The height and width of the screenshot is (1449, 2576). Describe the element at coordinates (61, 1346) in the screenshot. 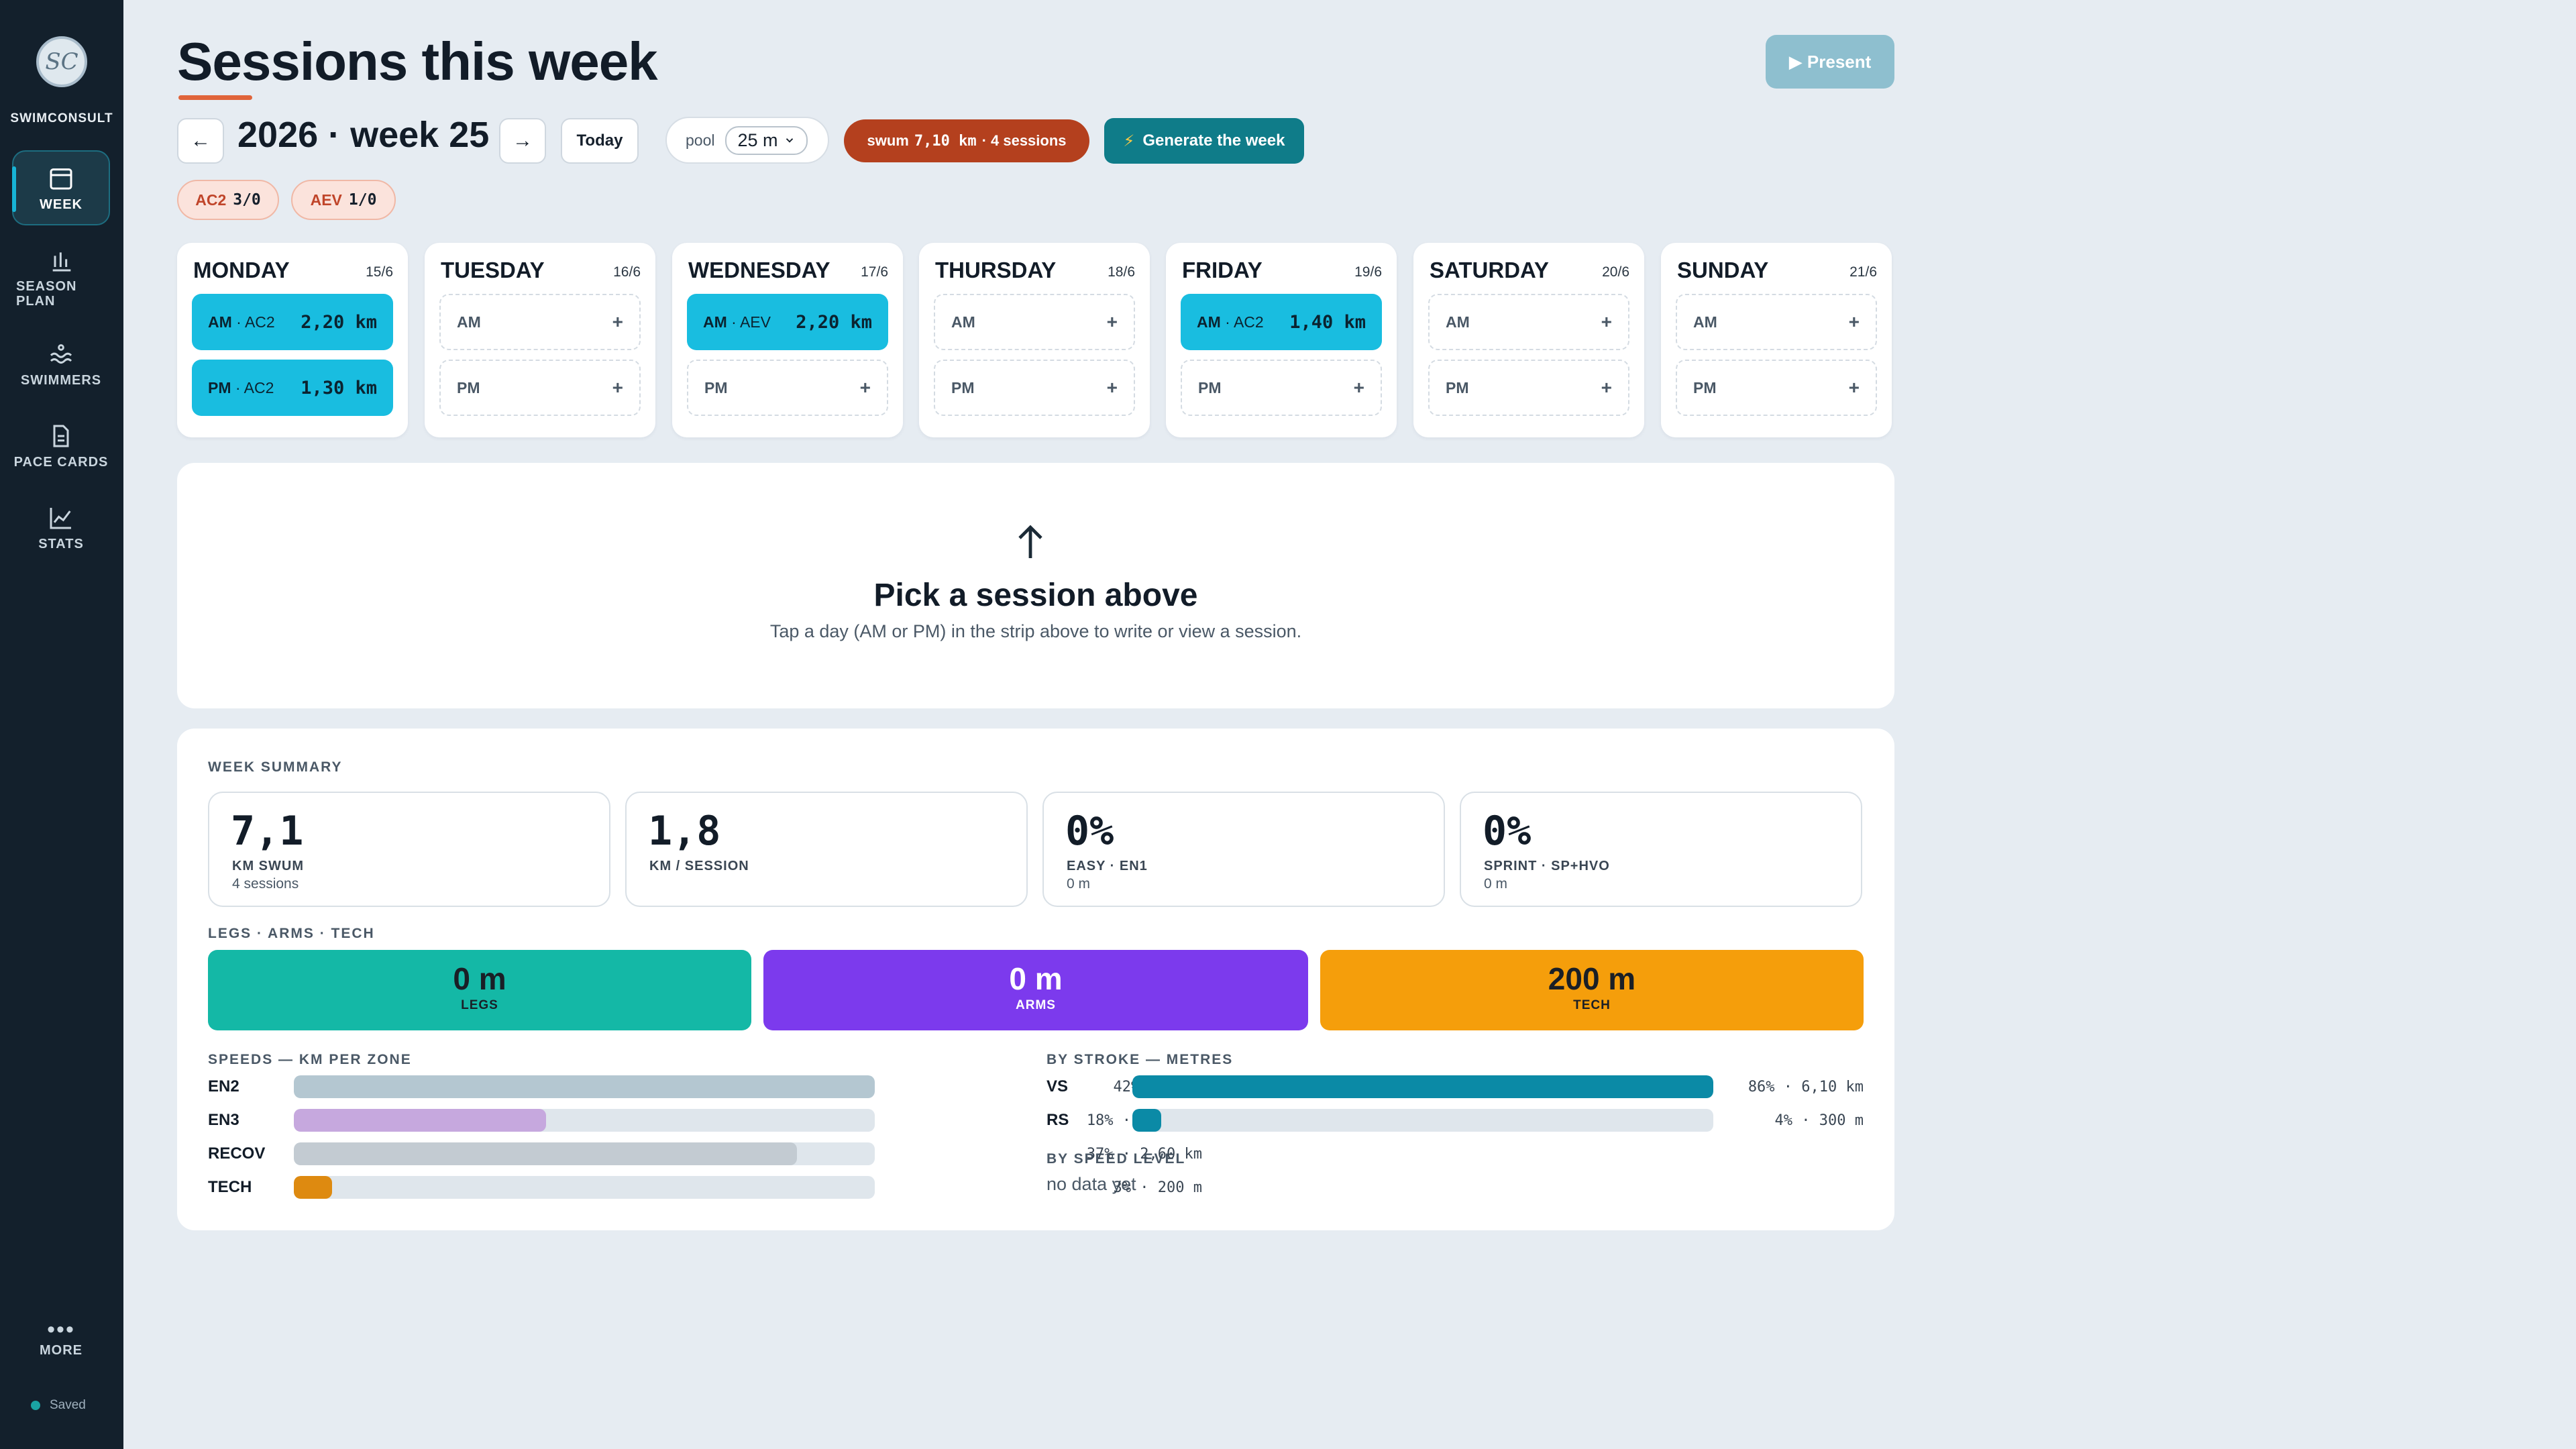

I see `nav-more: ••• MORE` at that location.